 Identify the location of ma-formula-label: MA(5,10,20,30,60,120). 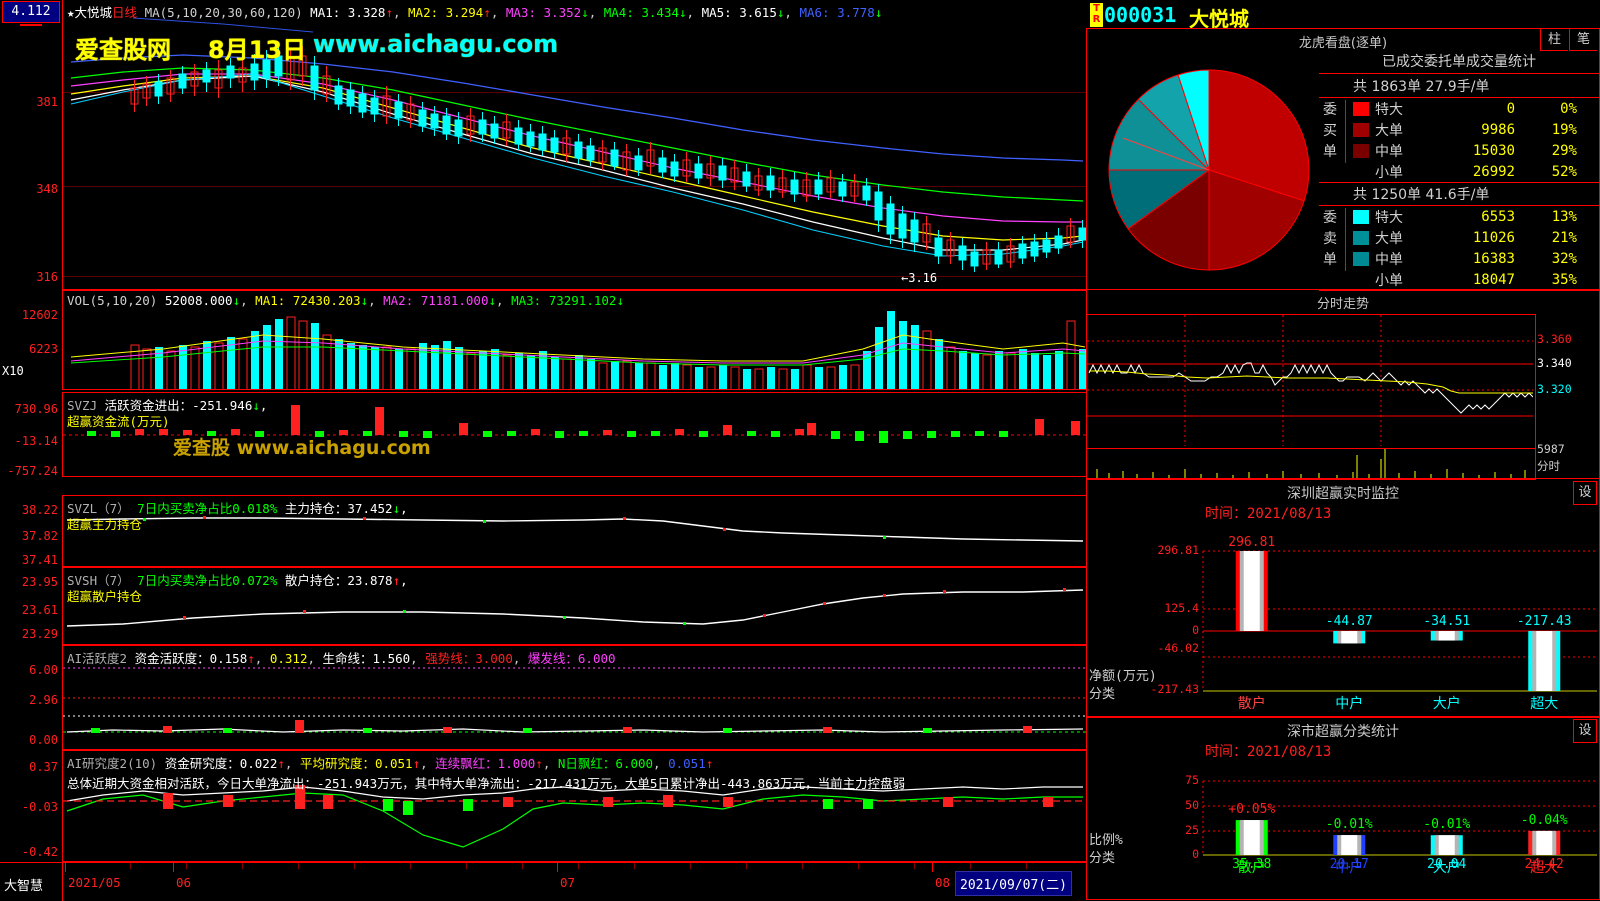
(223, 12).